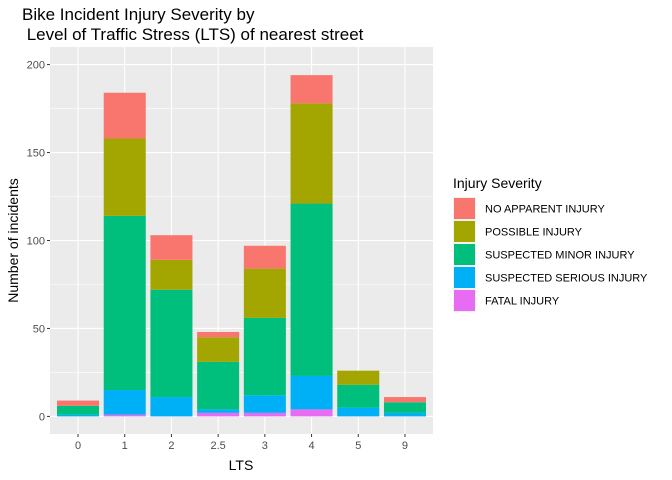 This screenshot has width=672, height=480. Describe the element at coordinates (241, 443) in the screenshot. I see `x-axis: 0 1 2 2.5 3 4 5 9` at that location.